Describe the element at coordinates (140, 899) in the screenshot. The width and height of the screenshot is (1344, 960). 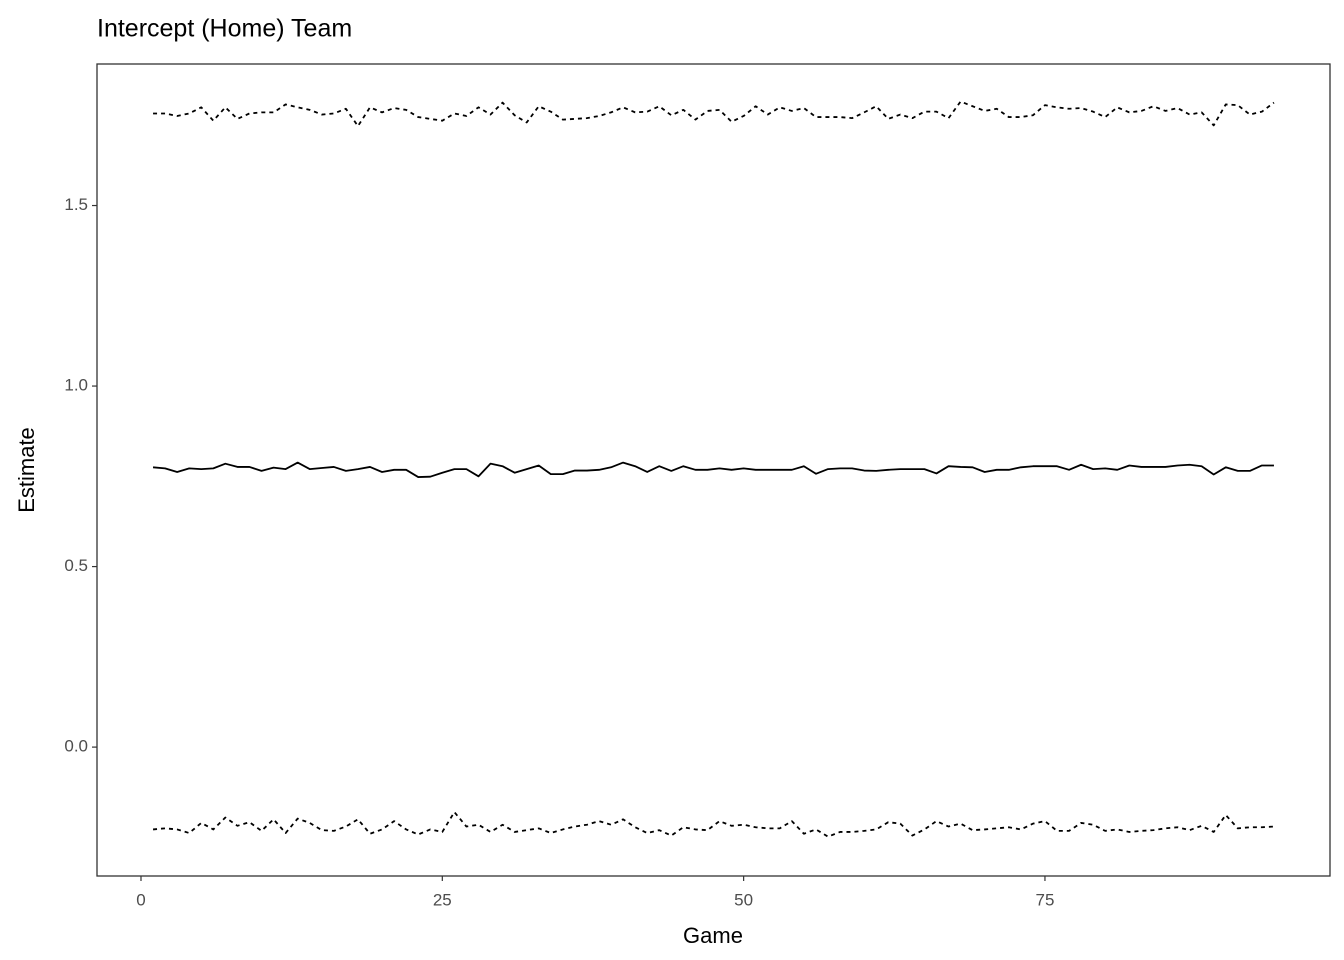
I see `x-tick-label: 0` at that location.